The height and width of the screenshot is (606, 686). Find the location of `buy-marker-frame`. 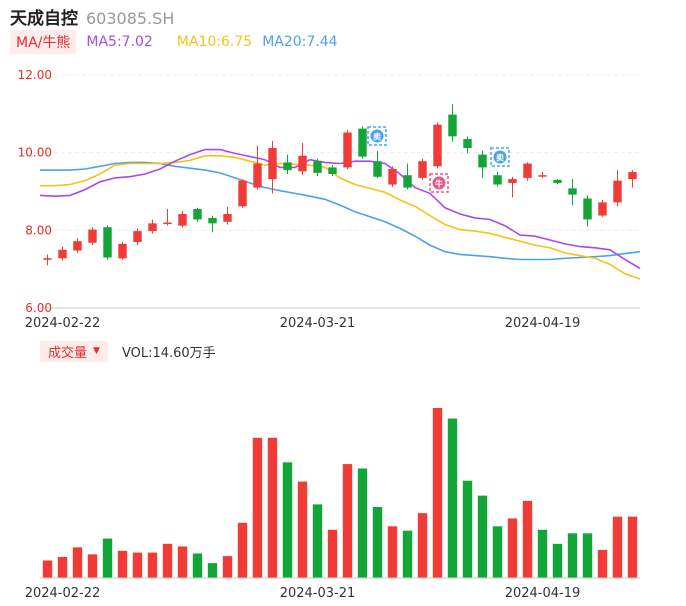

buy-marker-frame is located at coordinates (439, 183).